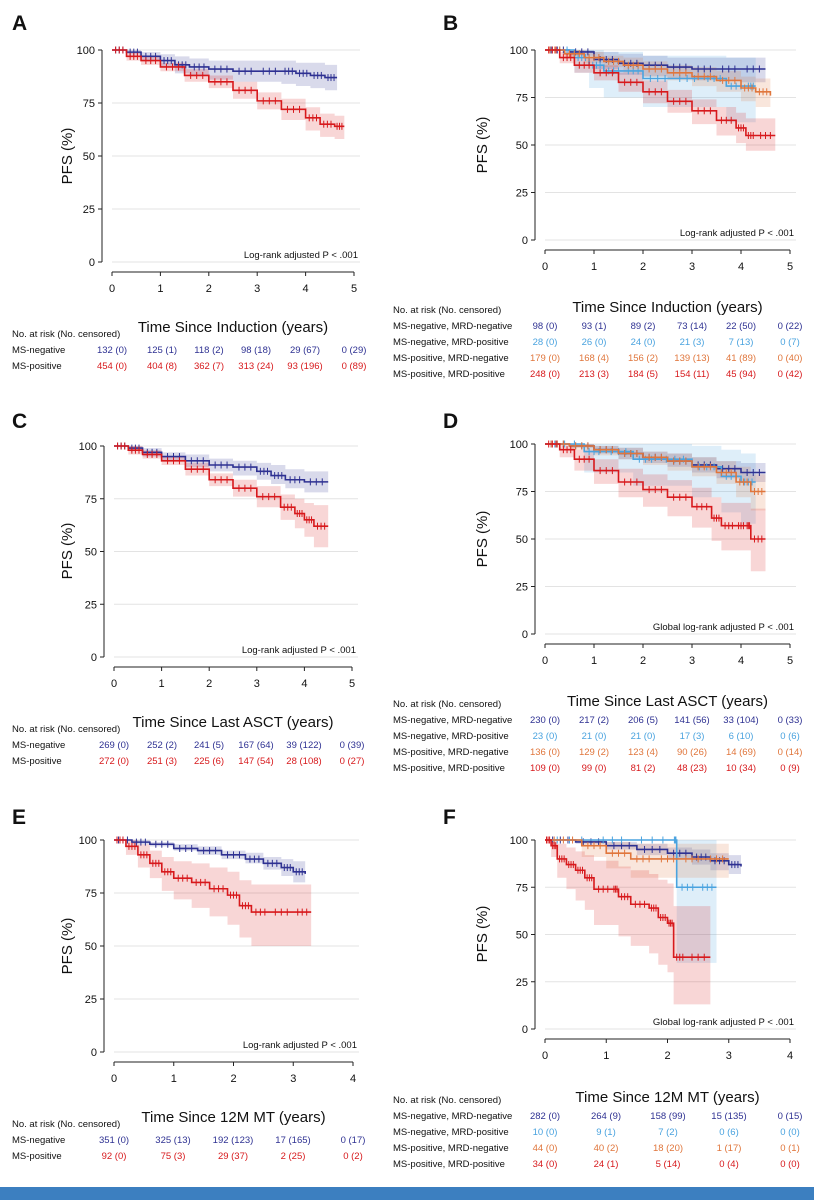 The width and height of the screenshot is (814, 1200). What do you see at coordinates (173, 1156) in the screenshot?
I see `risk-cell: 75 (3)` at bounding box center [173, 1156].